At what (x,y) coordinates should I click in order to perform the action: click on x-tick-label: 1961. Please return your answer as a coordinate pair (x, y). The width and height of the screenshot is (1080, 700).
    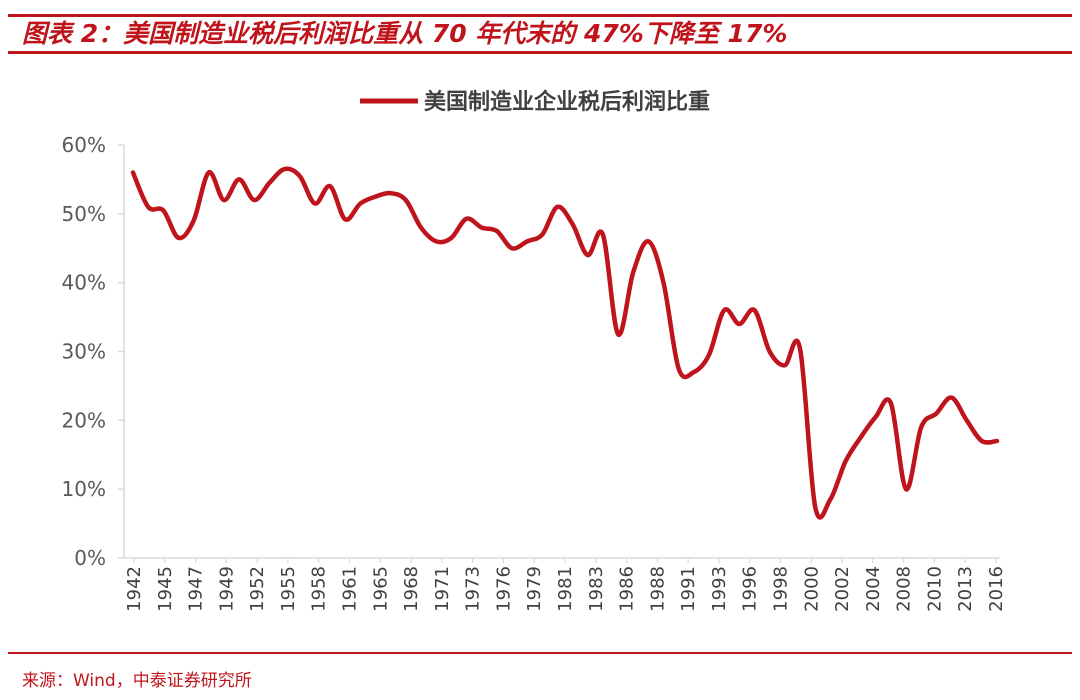
    Looking at the image, I should click on (350, 589).